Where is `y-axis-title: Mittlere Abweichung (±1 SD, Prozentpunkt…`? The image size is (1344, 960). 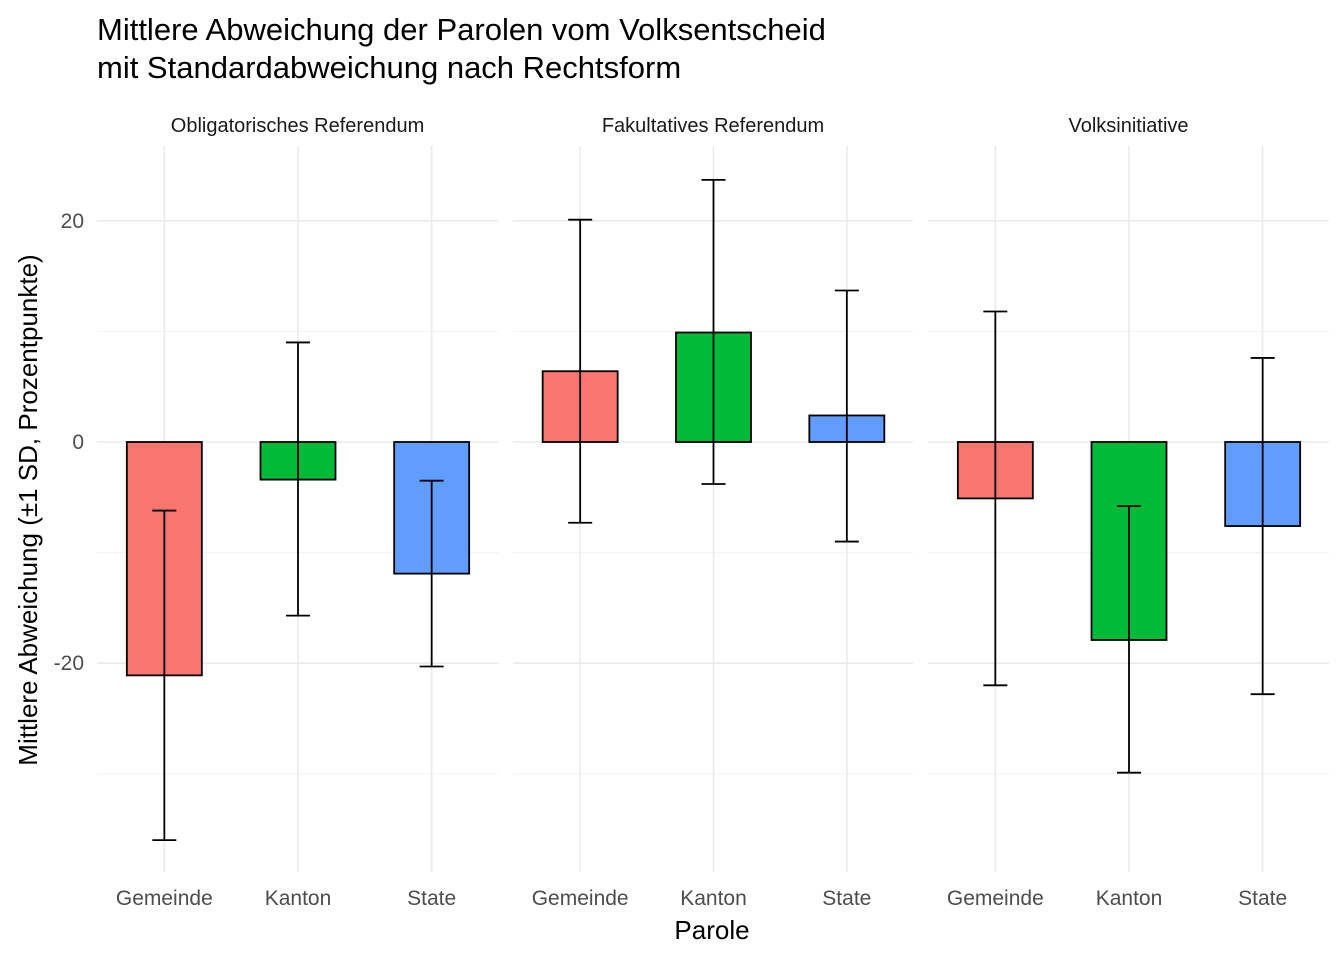
y-axis-title: Mittlere Abweichung (±1 SD, Prozentpunkt… is located at coordinates (28, 509).